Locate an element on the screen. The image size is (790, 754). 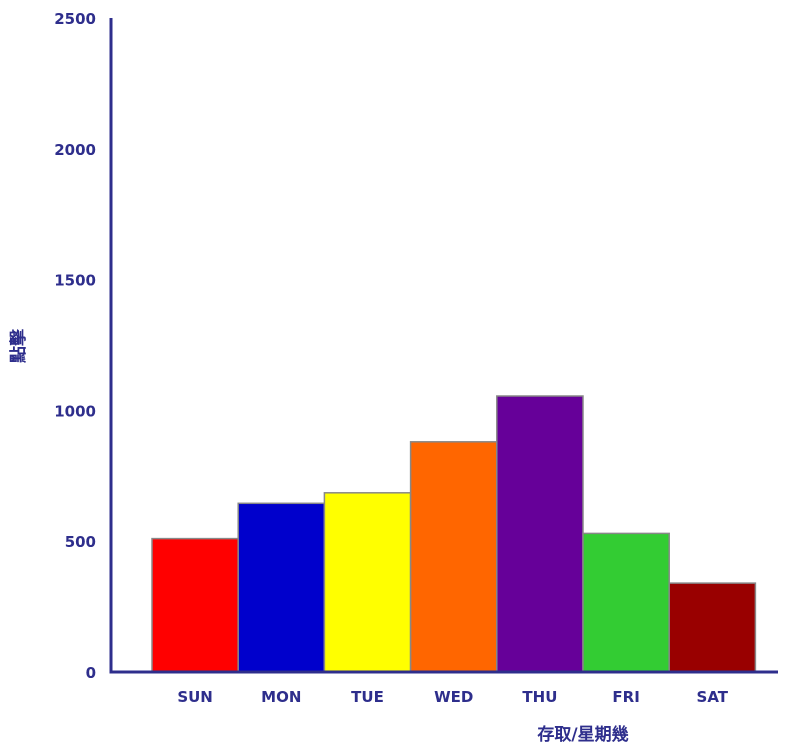
y-tick-label-2500: 2500 is located at coordinates (75, 19).